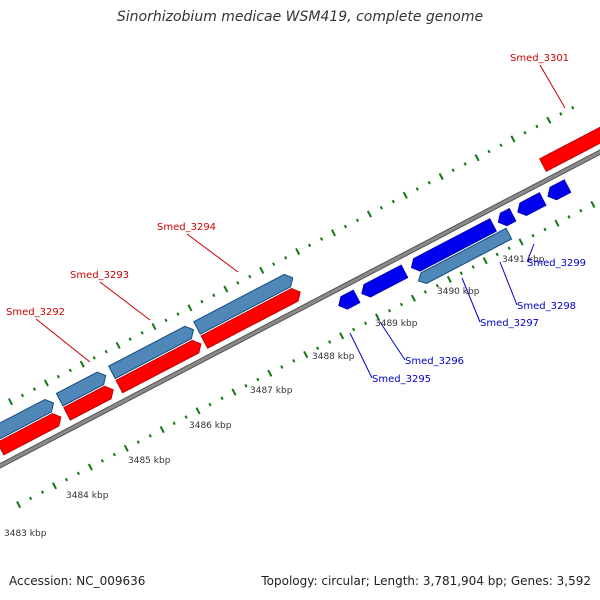 The height and width of the screenshot is (600, 600). What do you see at coordinates (539, 58) in the screenshot?
I see `forward-feature-label: Smed_3301` at bounding box center [539, 58].